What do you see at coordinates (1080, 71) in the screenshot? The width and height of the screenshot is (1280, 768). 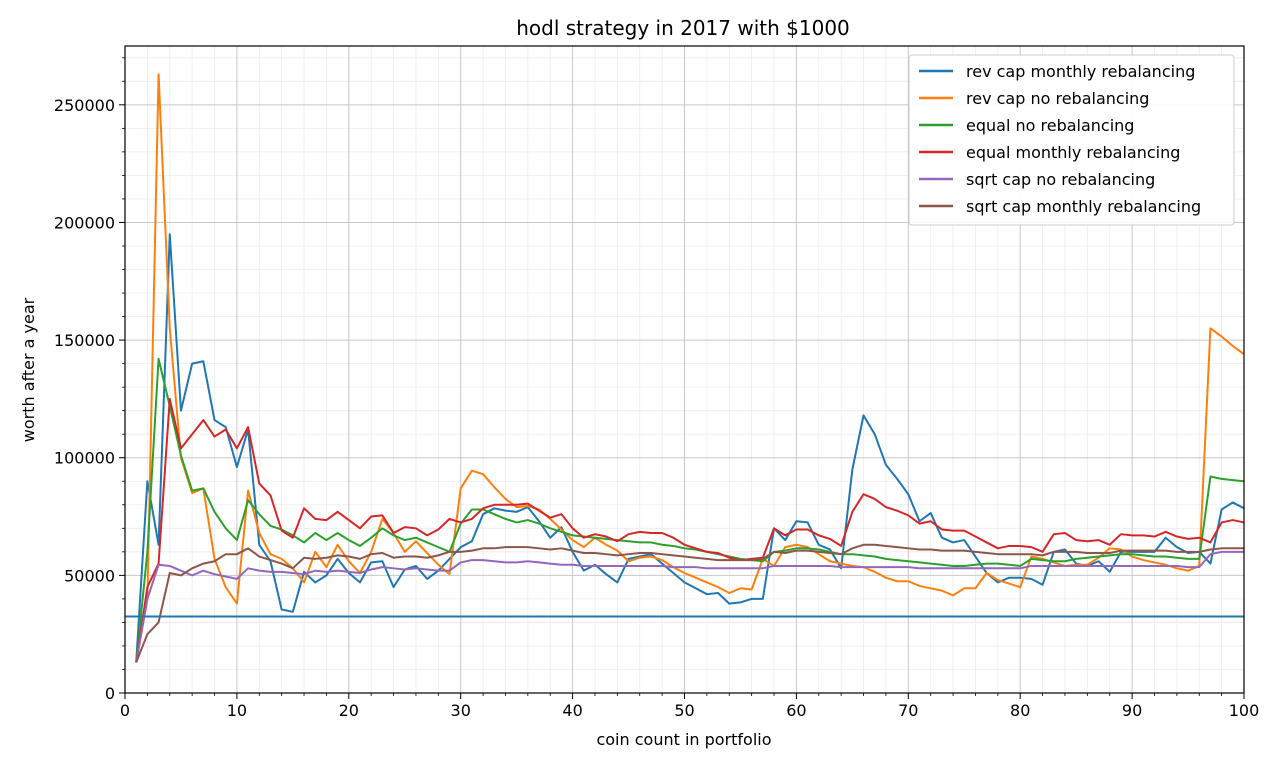 I see `legend-label: rev cap monthly rebalancing` at bounding box center [1080, 71].